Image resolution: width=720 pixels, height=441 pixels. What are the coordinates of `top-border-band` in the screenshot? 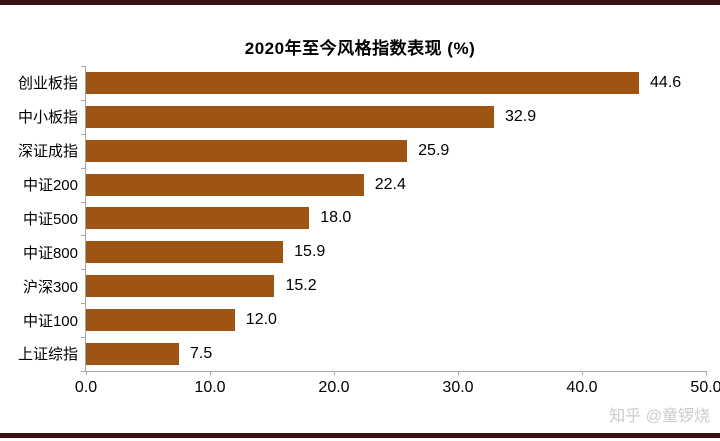 It's located at (360, 2).